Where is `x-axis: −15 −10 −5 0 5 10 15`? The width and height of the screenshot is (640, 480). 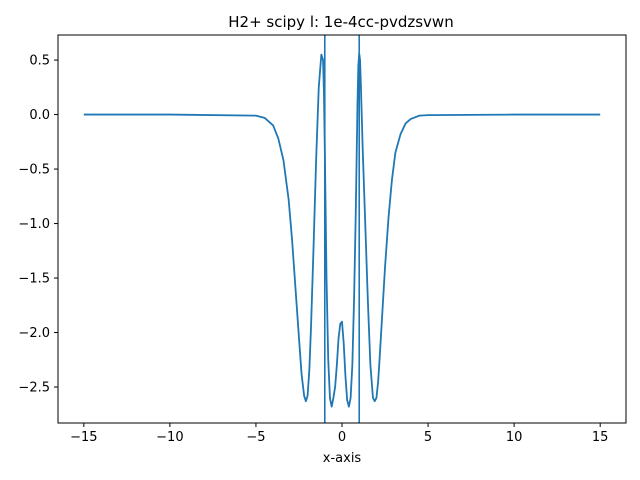 x-axis: −15 −10 −5 0 5 10 15 is located at coordinates (339, 434).